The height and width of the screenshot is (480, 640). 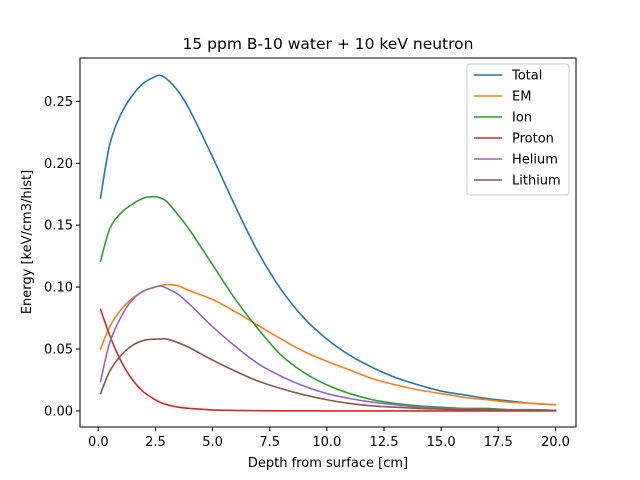 I want to click on legend-label-helium: Helium, so click(x=535, y=160).